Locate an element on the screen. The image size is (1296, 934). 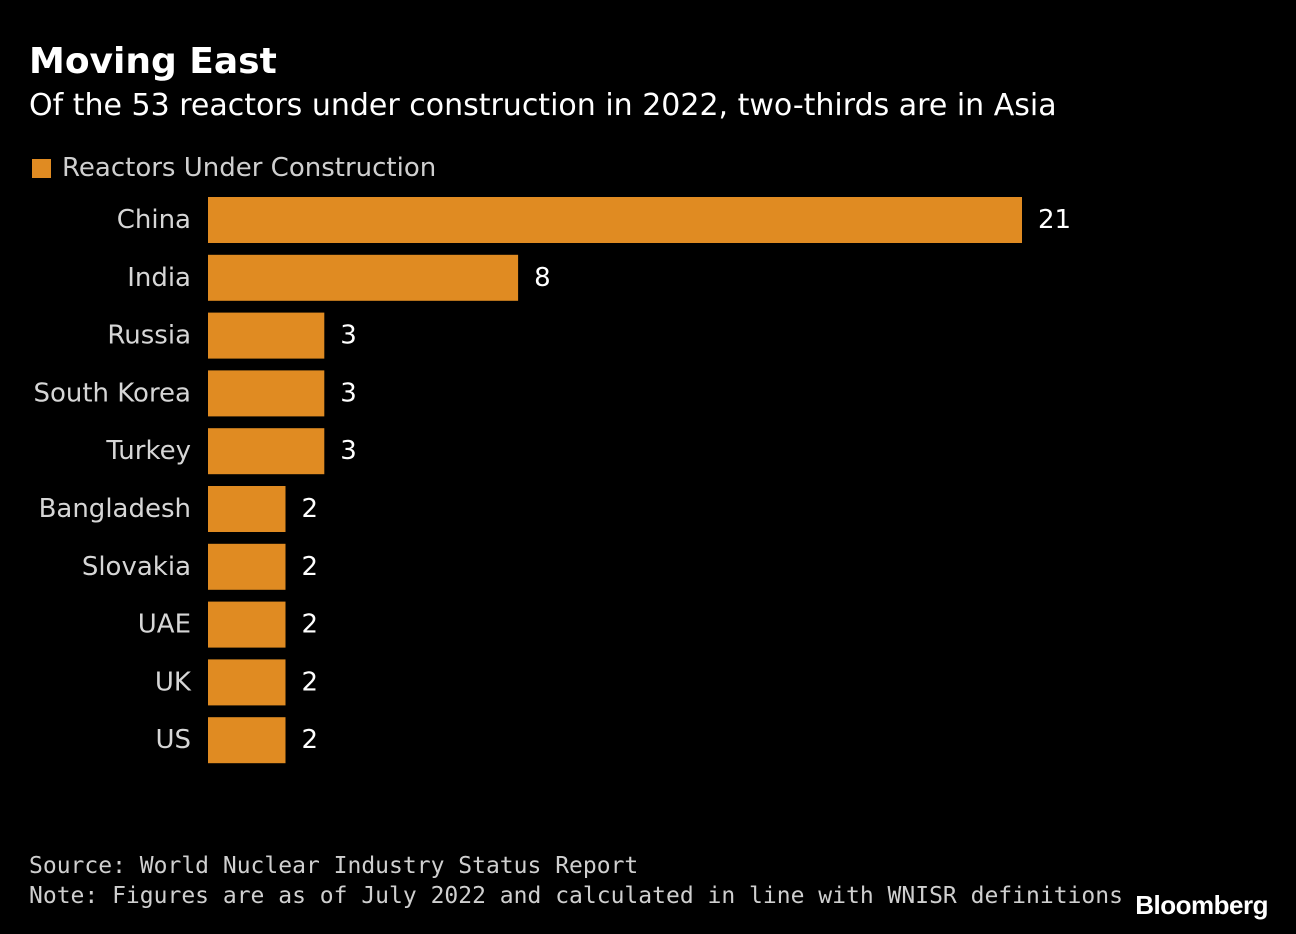
legend: Reactors Under Construction is located at coordinates (234, 168).